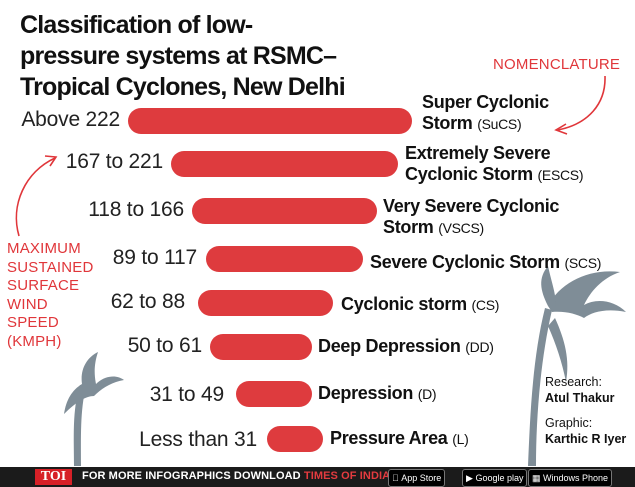 This screenshot has height=487, width=635. Describe the element at coordinates (472, 123) in the screenshot. I see `system-name-line: Storm (SuCS)` at that location.